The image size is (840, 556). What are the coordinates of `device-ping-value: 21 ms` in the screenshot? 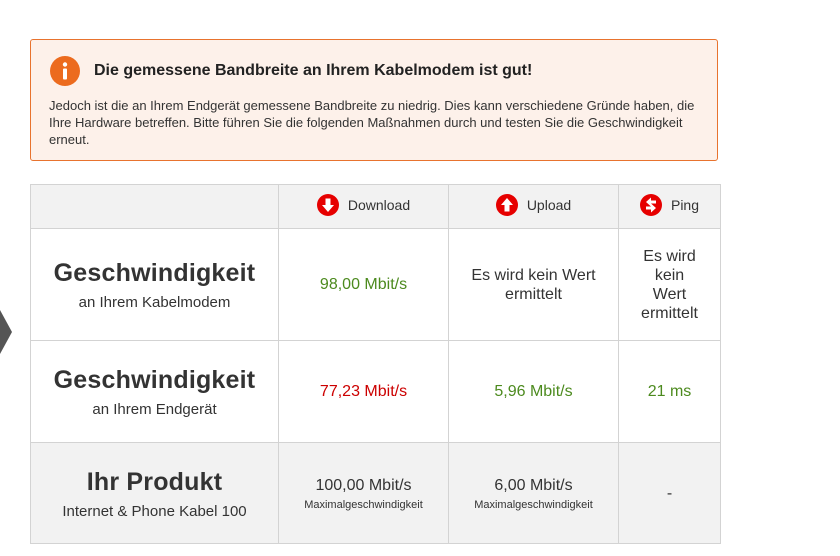 It's located at (669, 391).